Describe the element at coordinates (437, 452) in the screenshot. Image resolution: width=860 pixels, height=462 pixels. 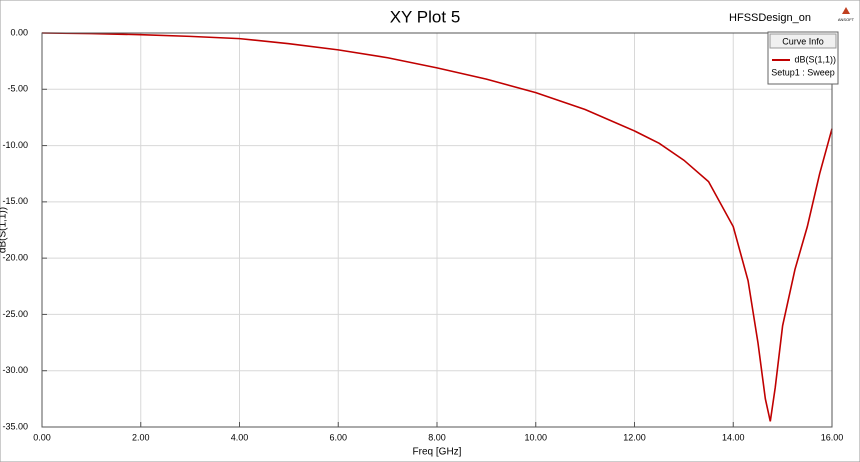
I see `x-axis-label: Freq [GHz]` at that location.